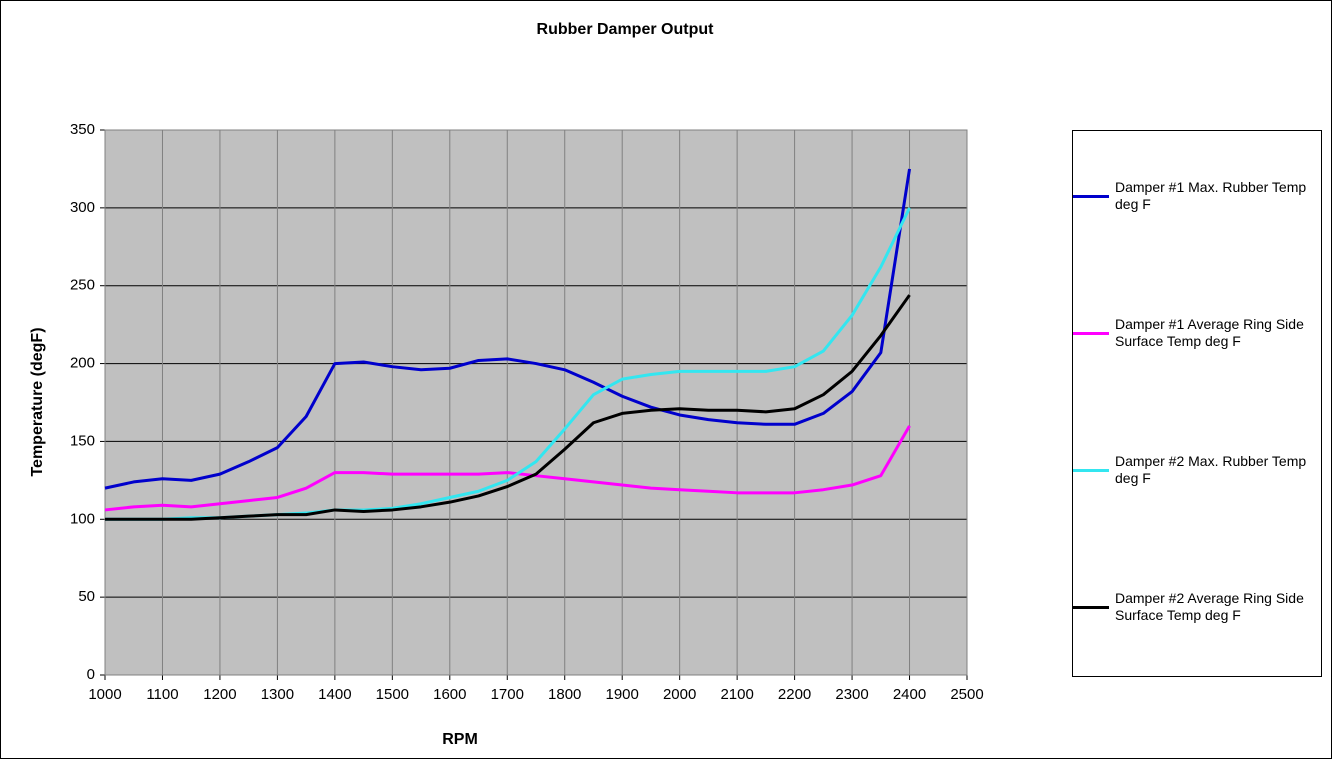 This screenshot has width=1332, height=759. I want to click on x-axis-label: RPM, so click(460, 739).